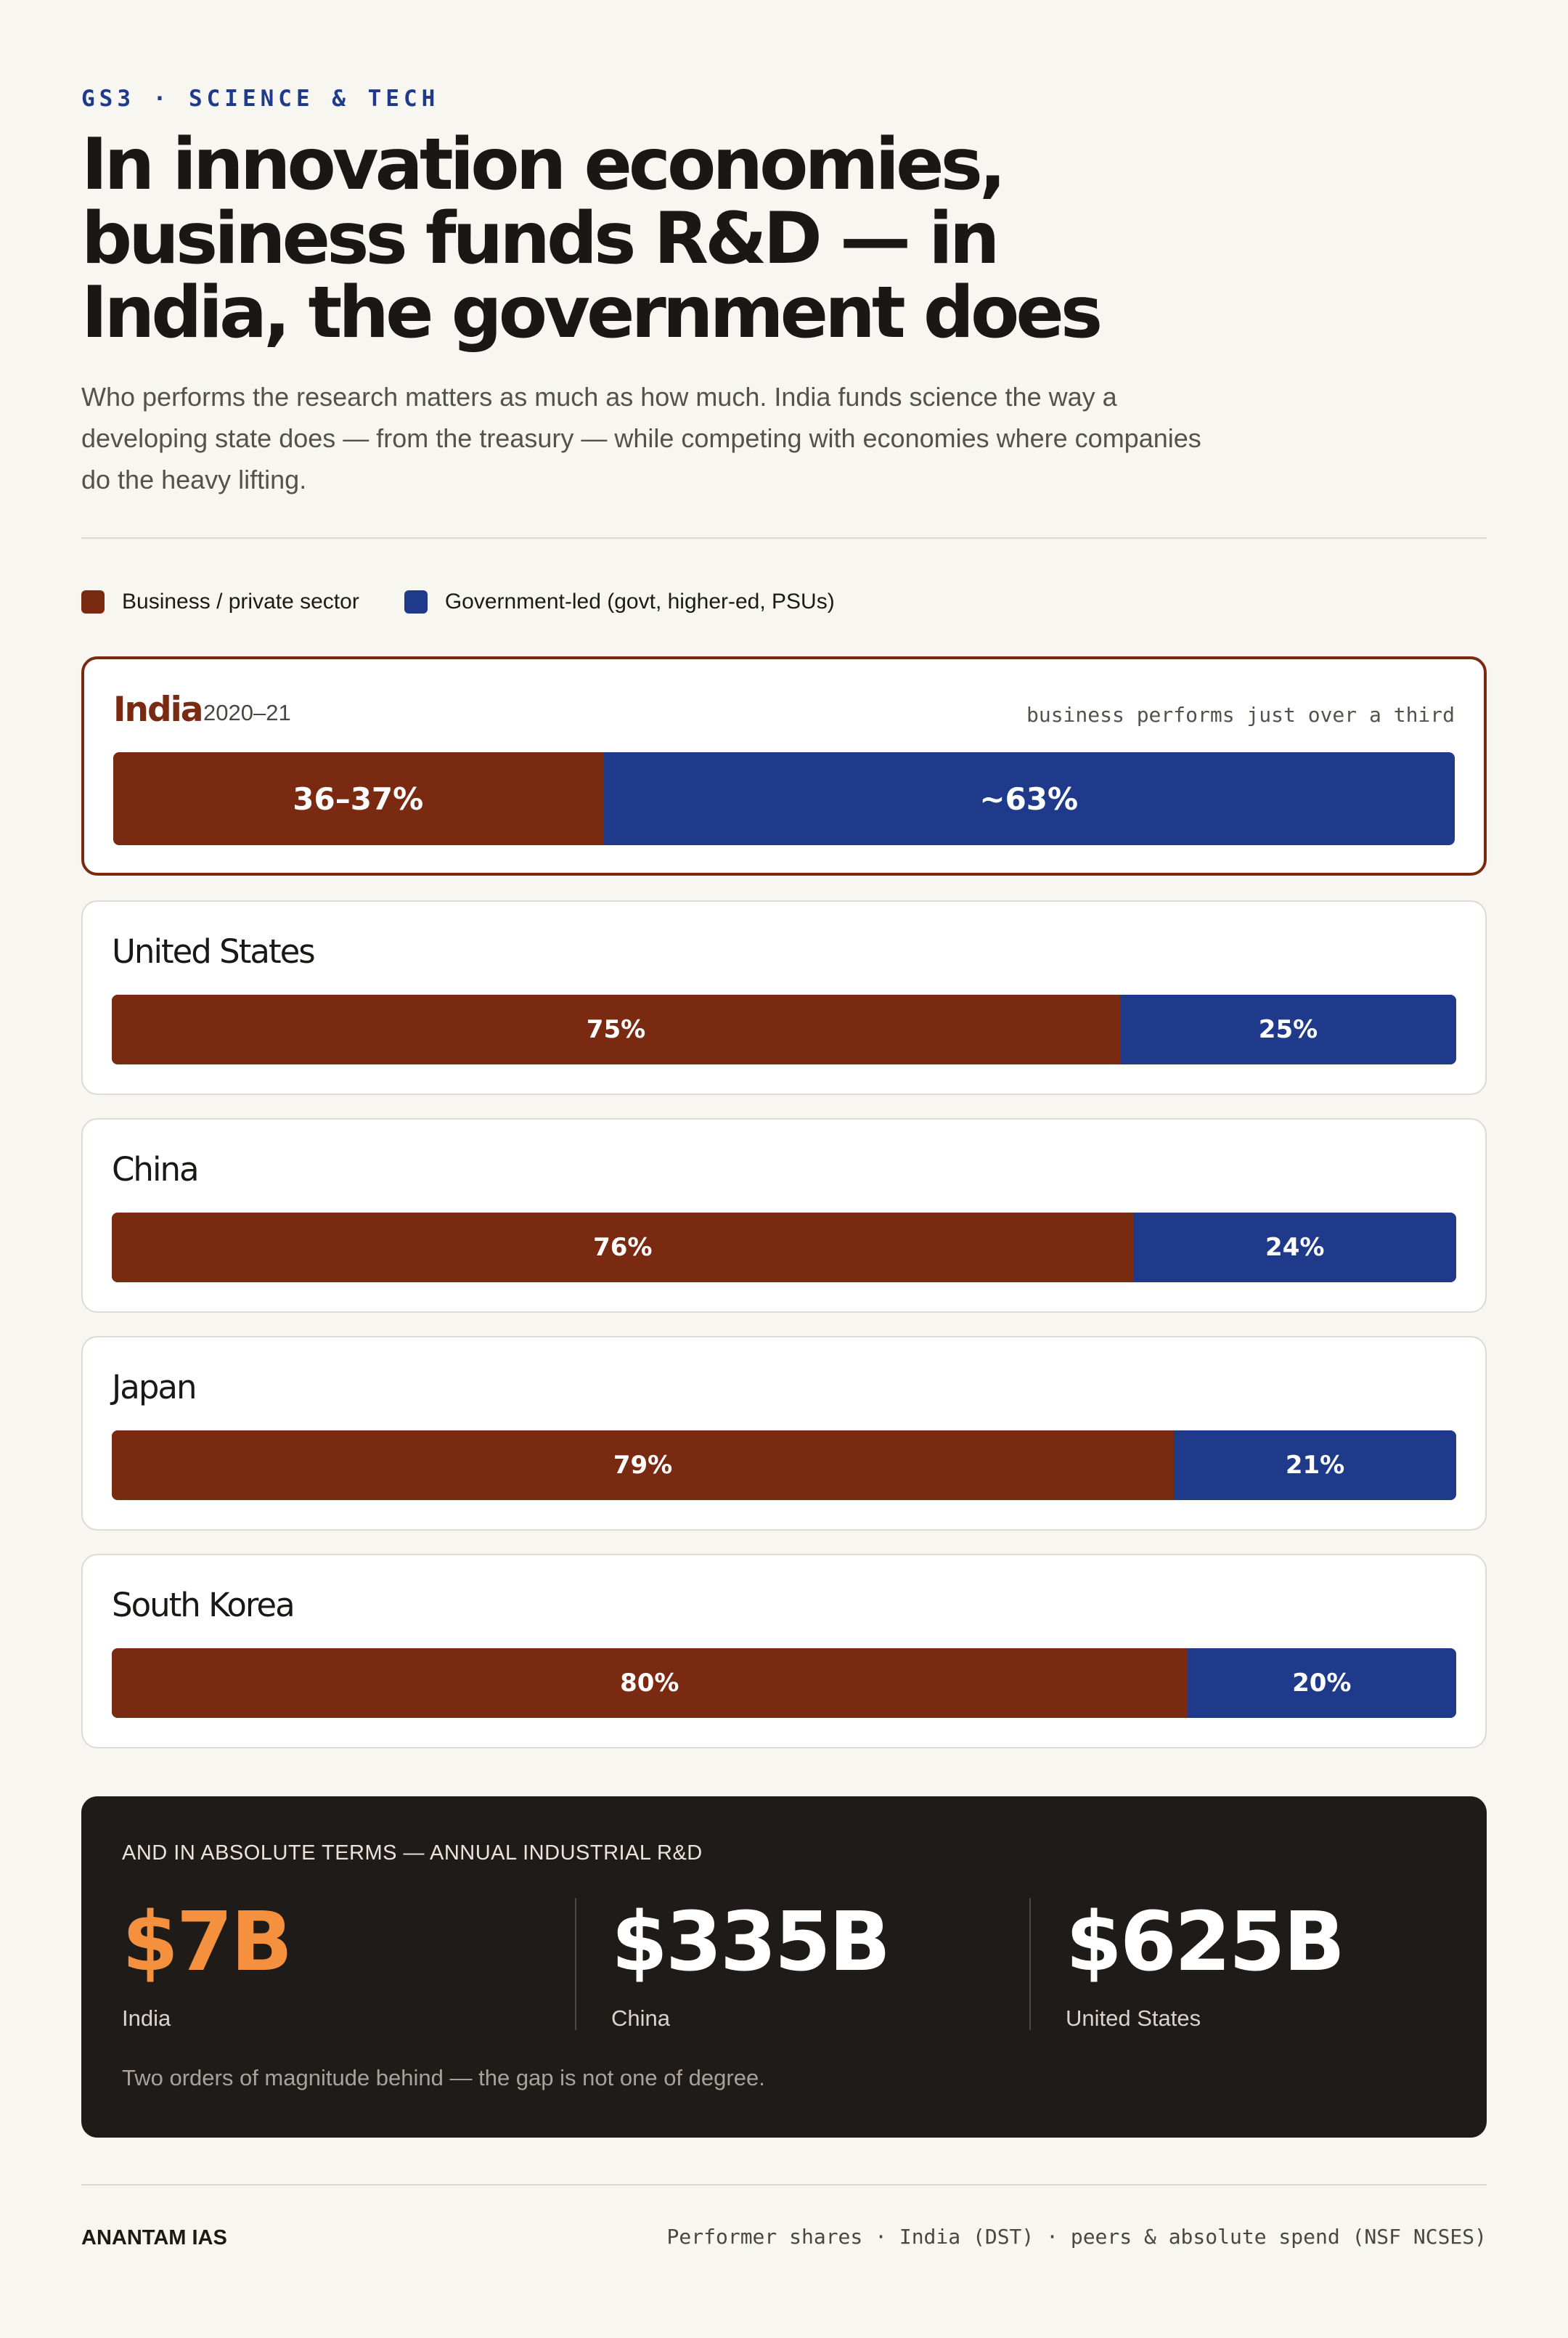 This screenshot has height=2338, width=1568. Describe the element at coordinates (751, 1942) in the screenshot. I see `stat-value: $335B` at that location.